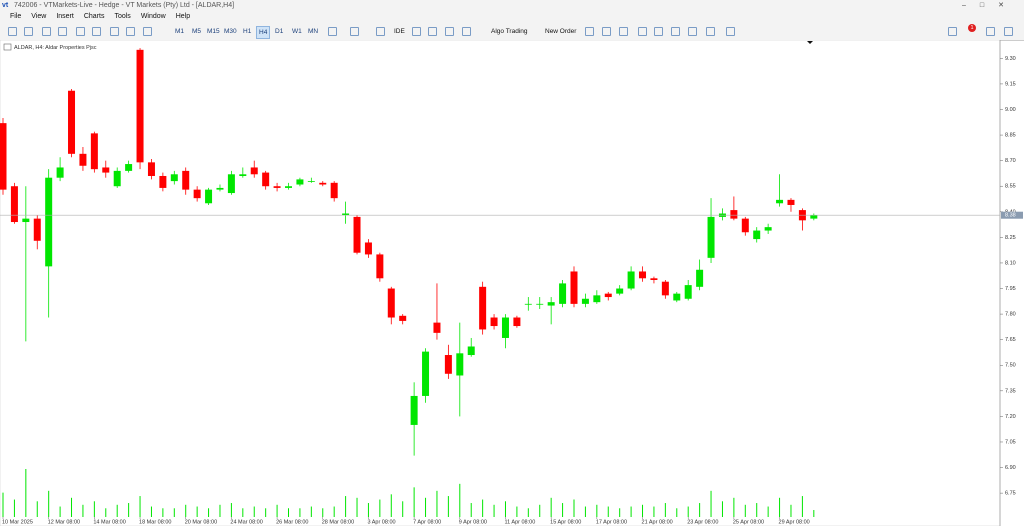 The image size is (1024, 526). I want to click on x-tick-label: 15 Apr 08:00, so click(565, 522).